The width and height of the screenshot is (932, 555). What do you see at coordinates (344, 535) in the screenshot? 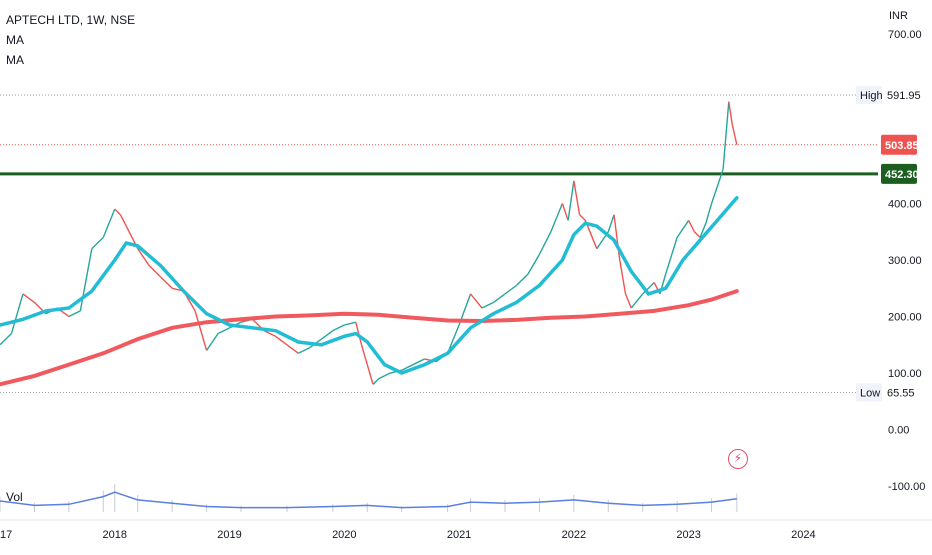
I see `x-tick-label: 2020` at bounding box center [344, 535].